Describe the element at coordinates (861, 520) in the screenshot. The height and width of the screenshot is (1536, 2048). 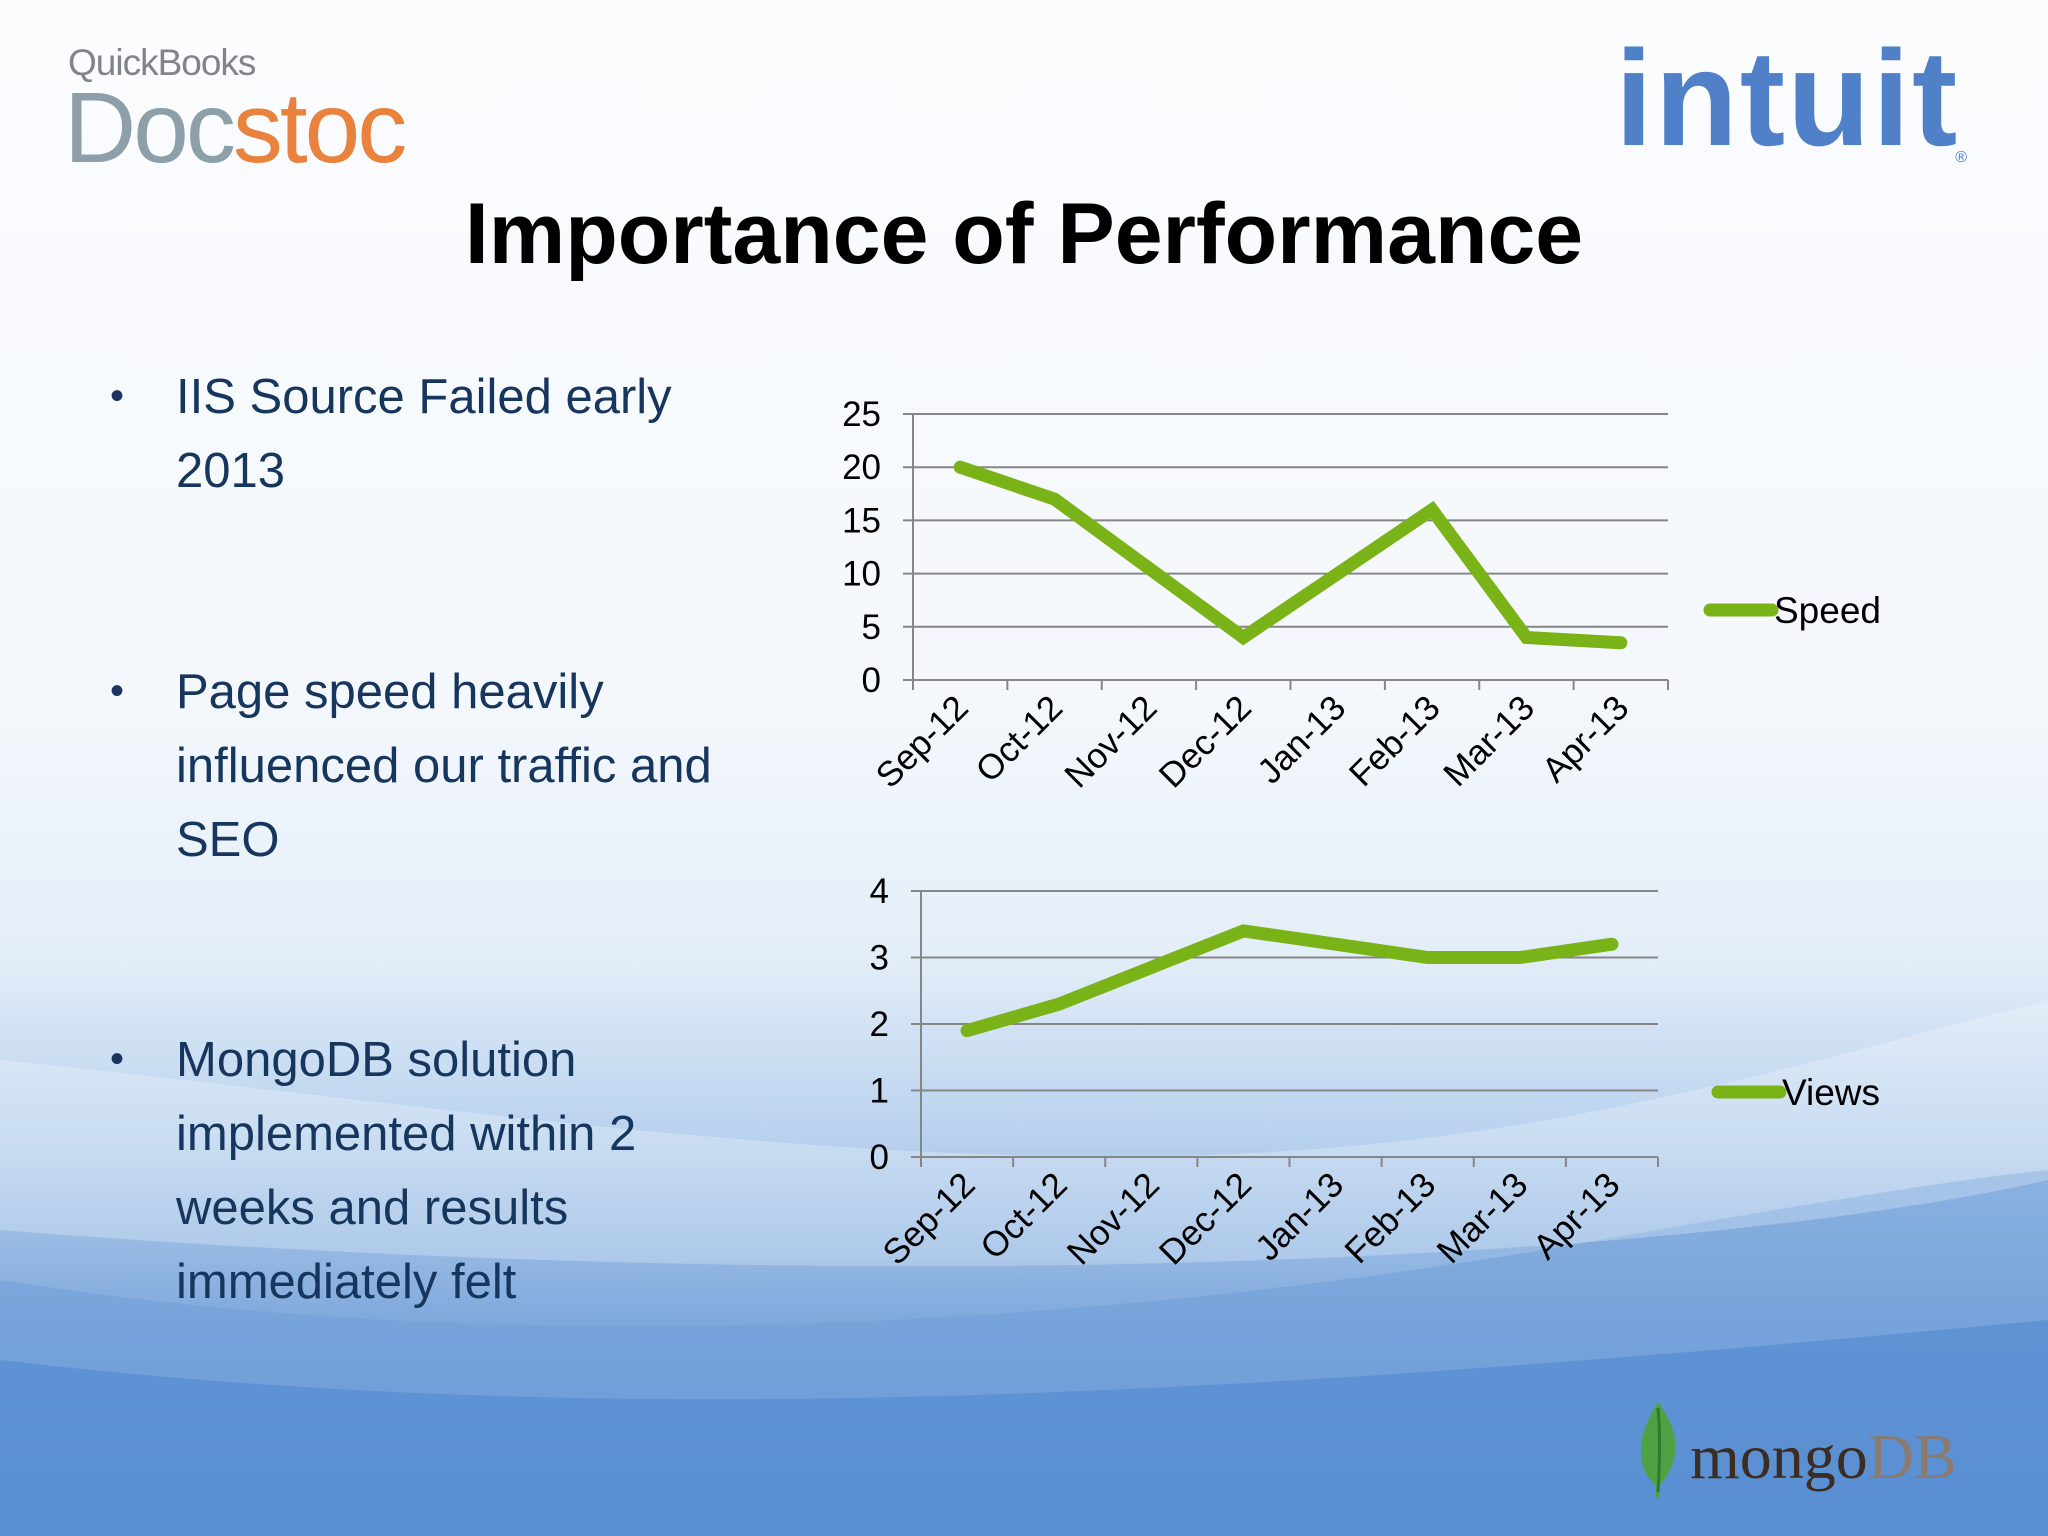
I see `y-tick-label: 15` at that location.